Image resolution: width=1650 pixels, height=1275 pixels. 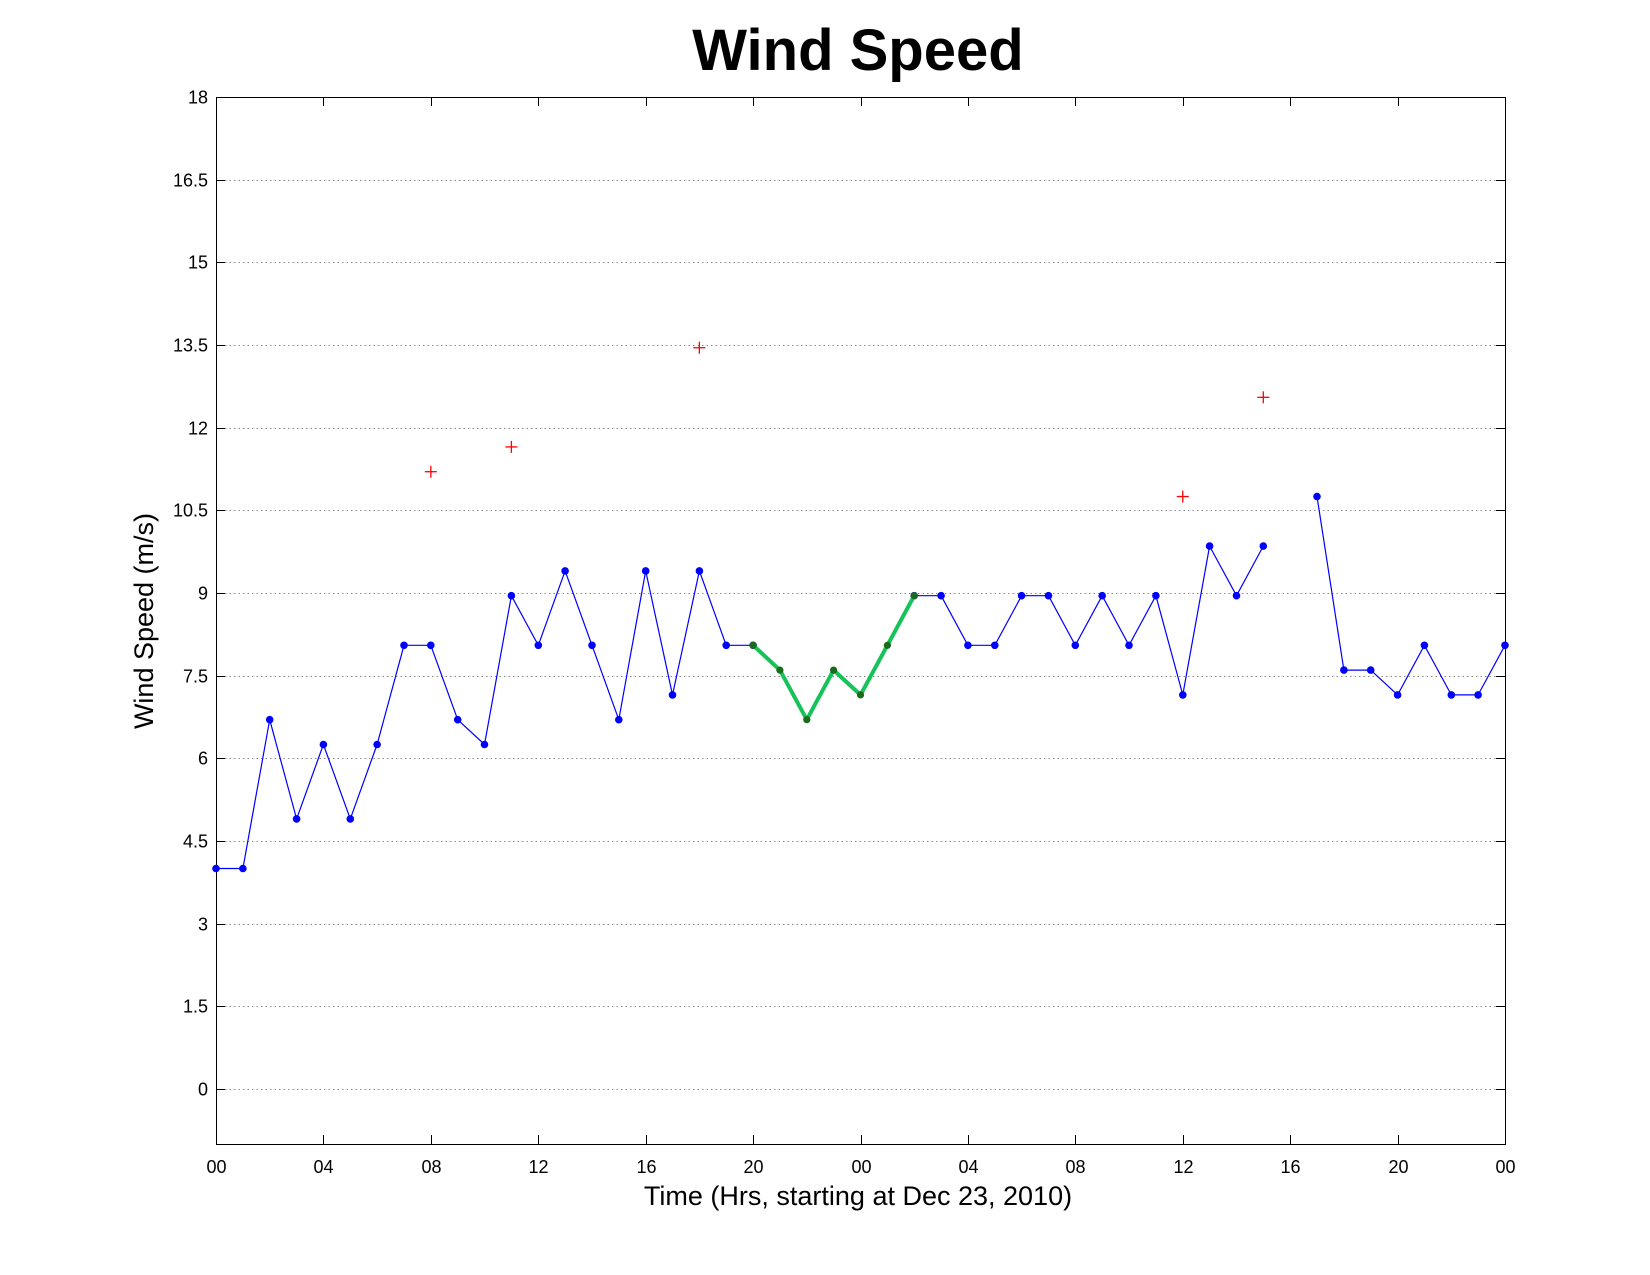 What do you see at coordinates (190, 594) in the screenshot?
I see `y-tick-labels: 0 1.5 3 4.5 6 7.5 9 10.5 12 13.5 15 16.5 18` at bounding box center [190, 594].